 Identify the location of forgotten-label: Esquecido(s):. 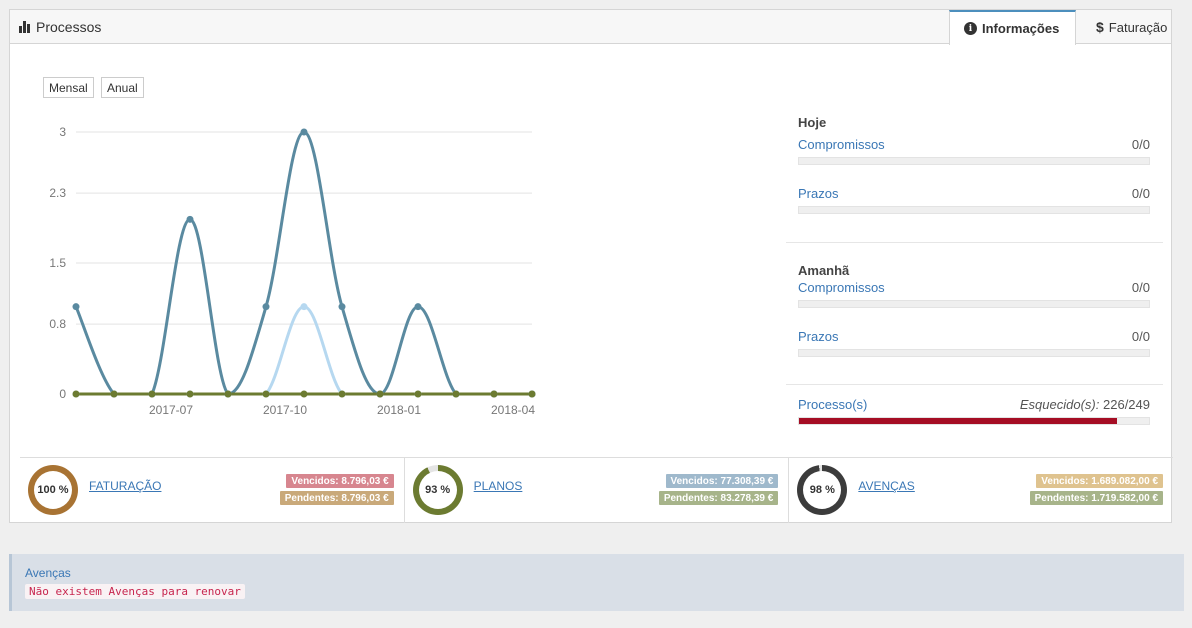
(1059, 404).